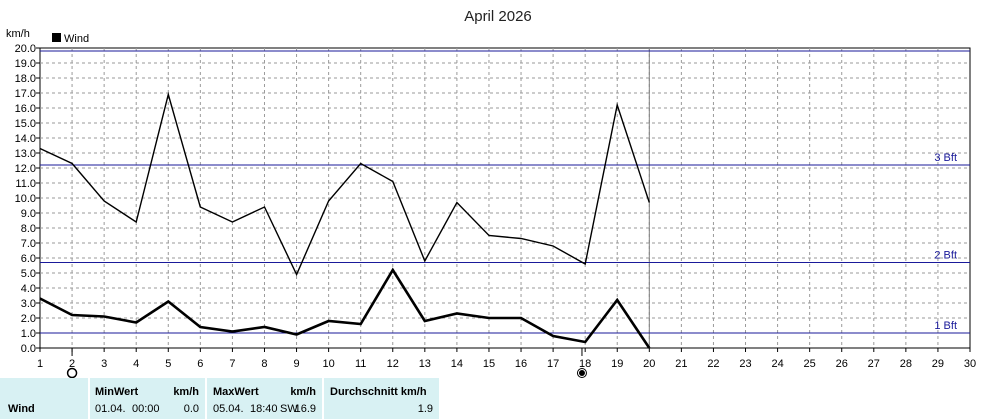 The width and height of the screenshot is (992, 419). Describe the element at coordinates (970, 364) in the screenshot. I see `x-tick-label: 30` at that location.